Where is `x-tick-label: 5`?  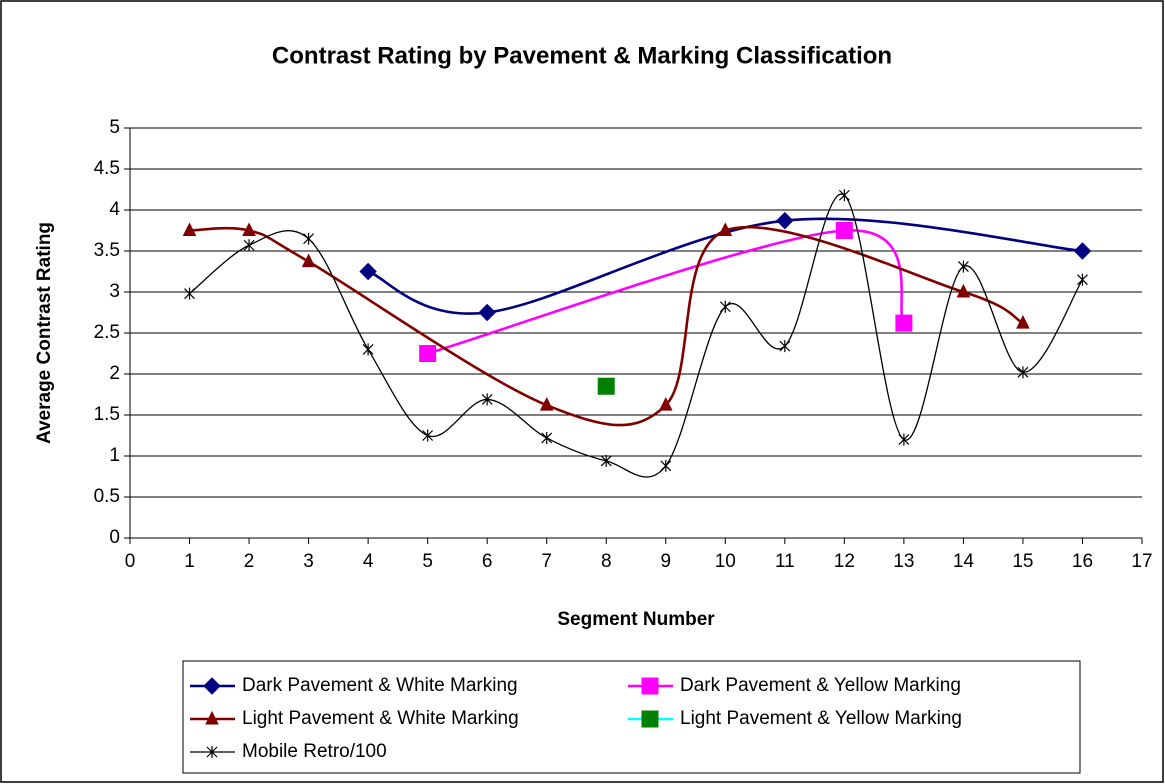
x-tick-label: 5 is located at coordinates (427, 561).